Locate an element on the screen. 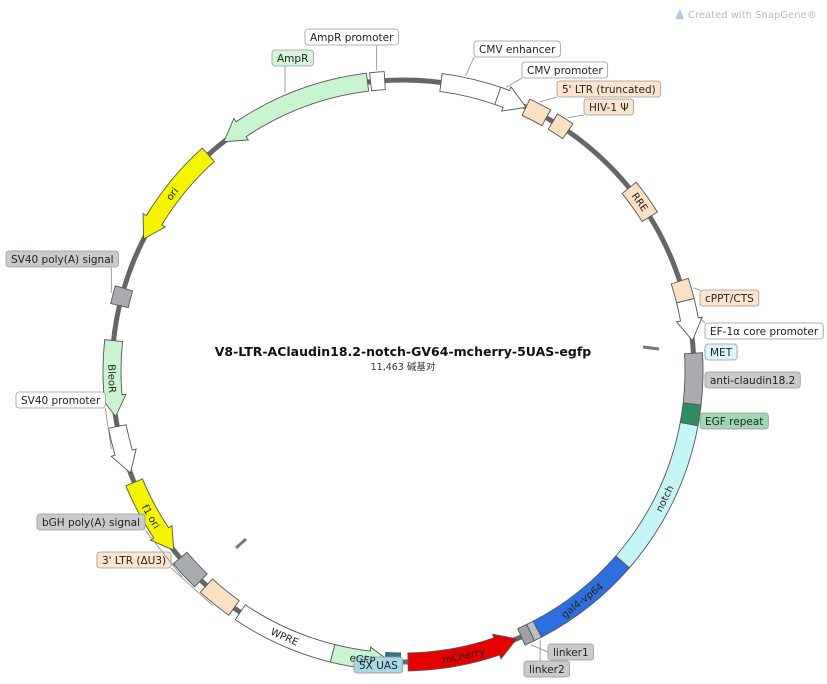  label-amp-promoter-box is located at coordinates (351, 37).